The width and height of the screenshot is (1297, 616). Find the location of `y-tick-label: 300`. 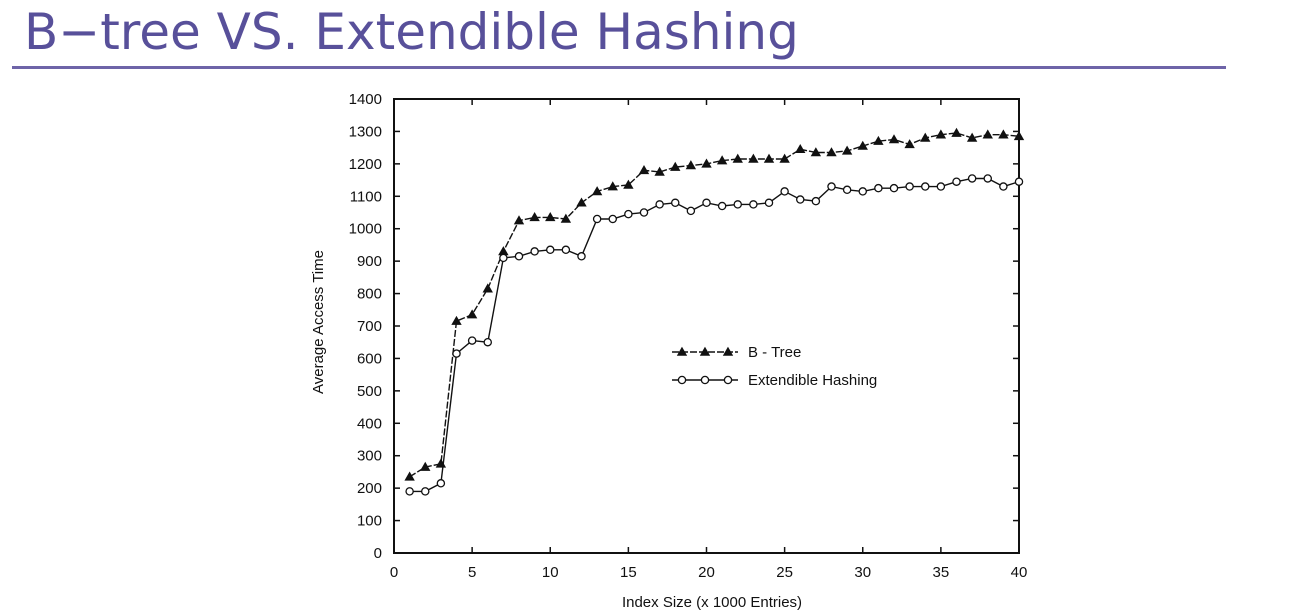

y-tick-label: 300 is located at coordinates (369, 456).